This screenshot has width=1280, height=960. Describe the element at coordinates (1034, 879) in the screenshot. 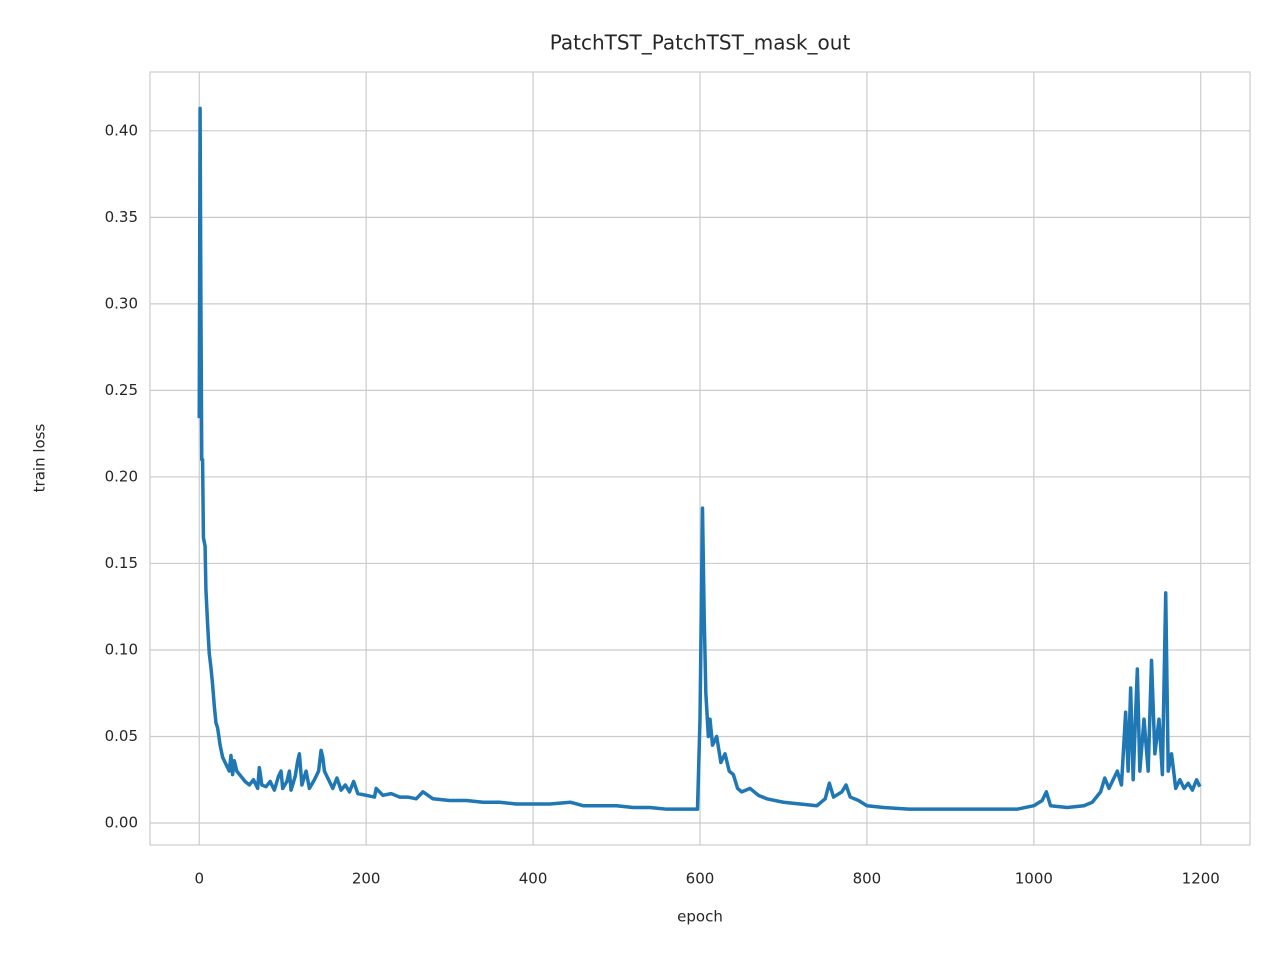

I see `x-tick-label: 1000` at that location.